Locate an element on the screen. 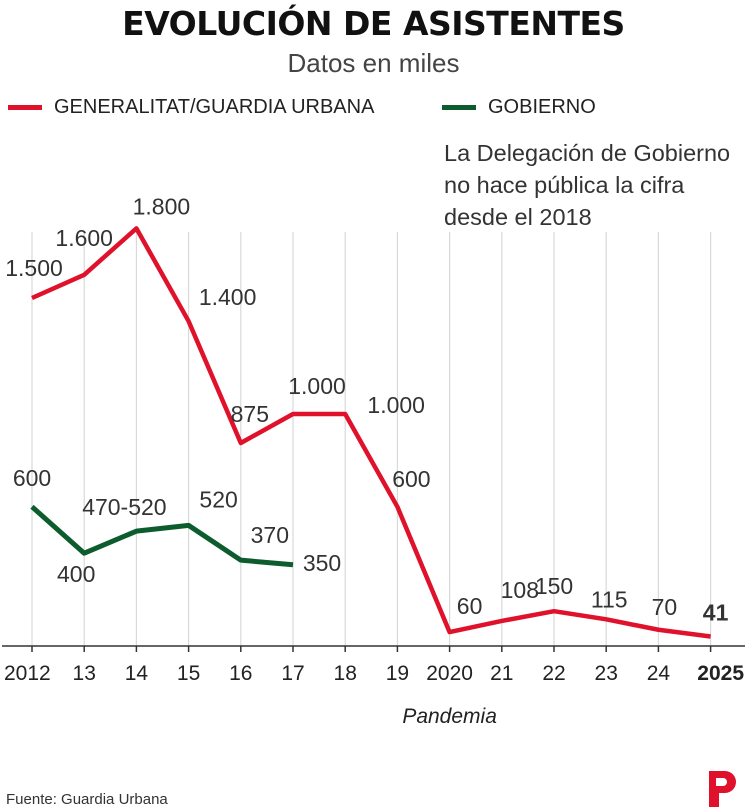 This screenshot has width=747, height=812. data-label: 150 is located at coordinates (554, 586).